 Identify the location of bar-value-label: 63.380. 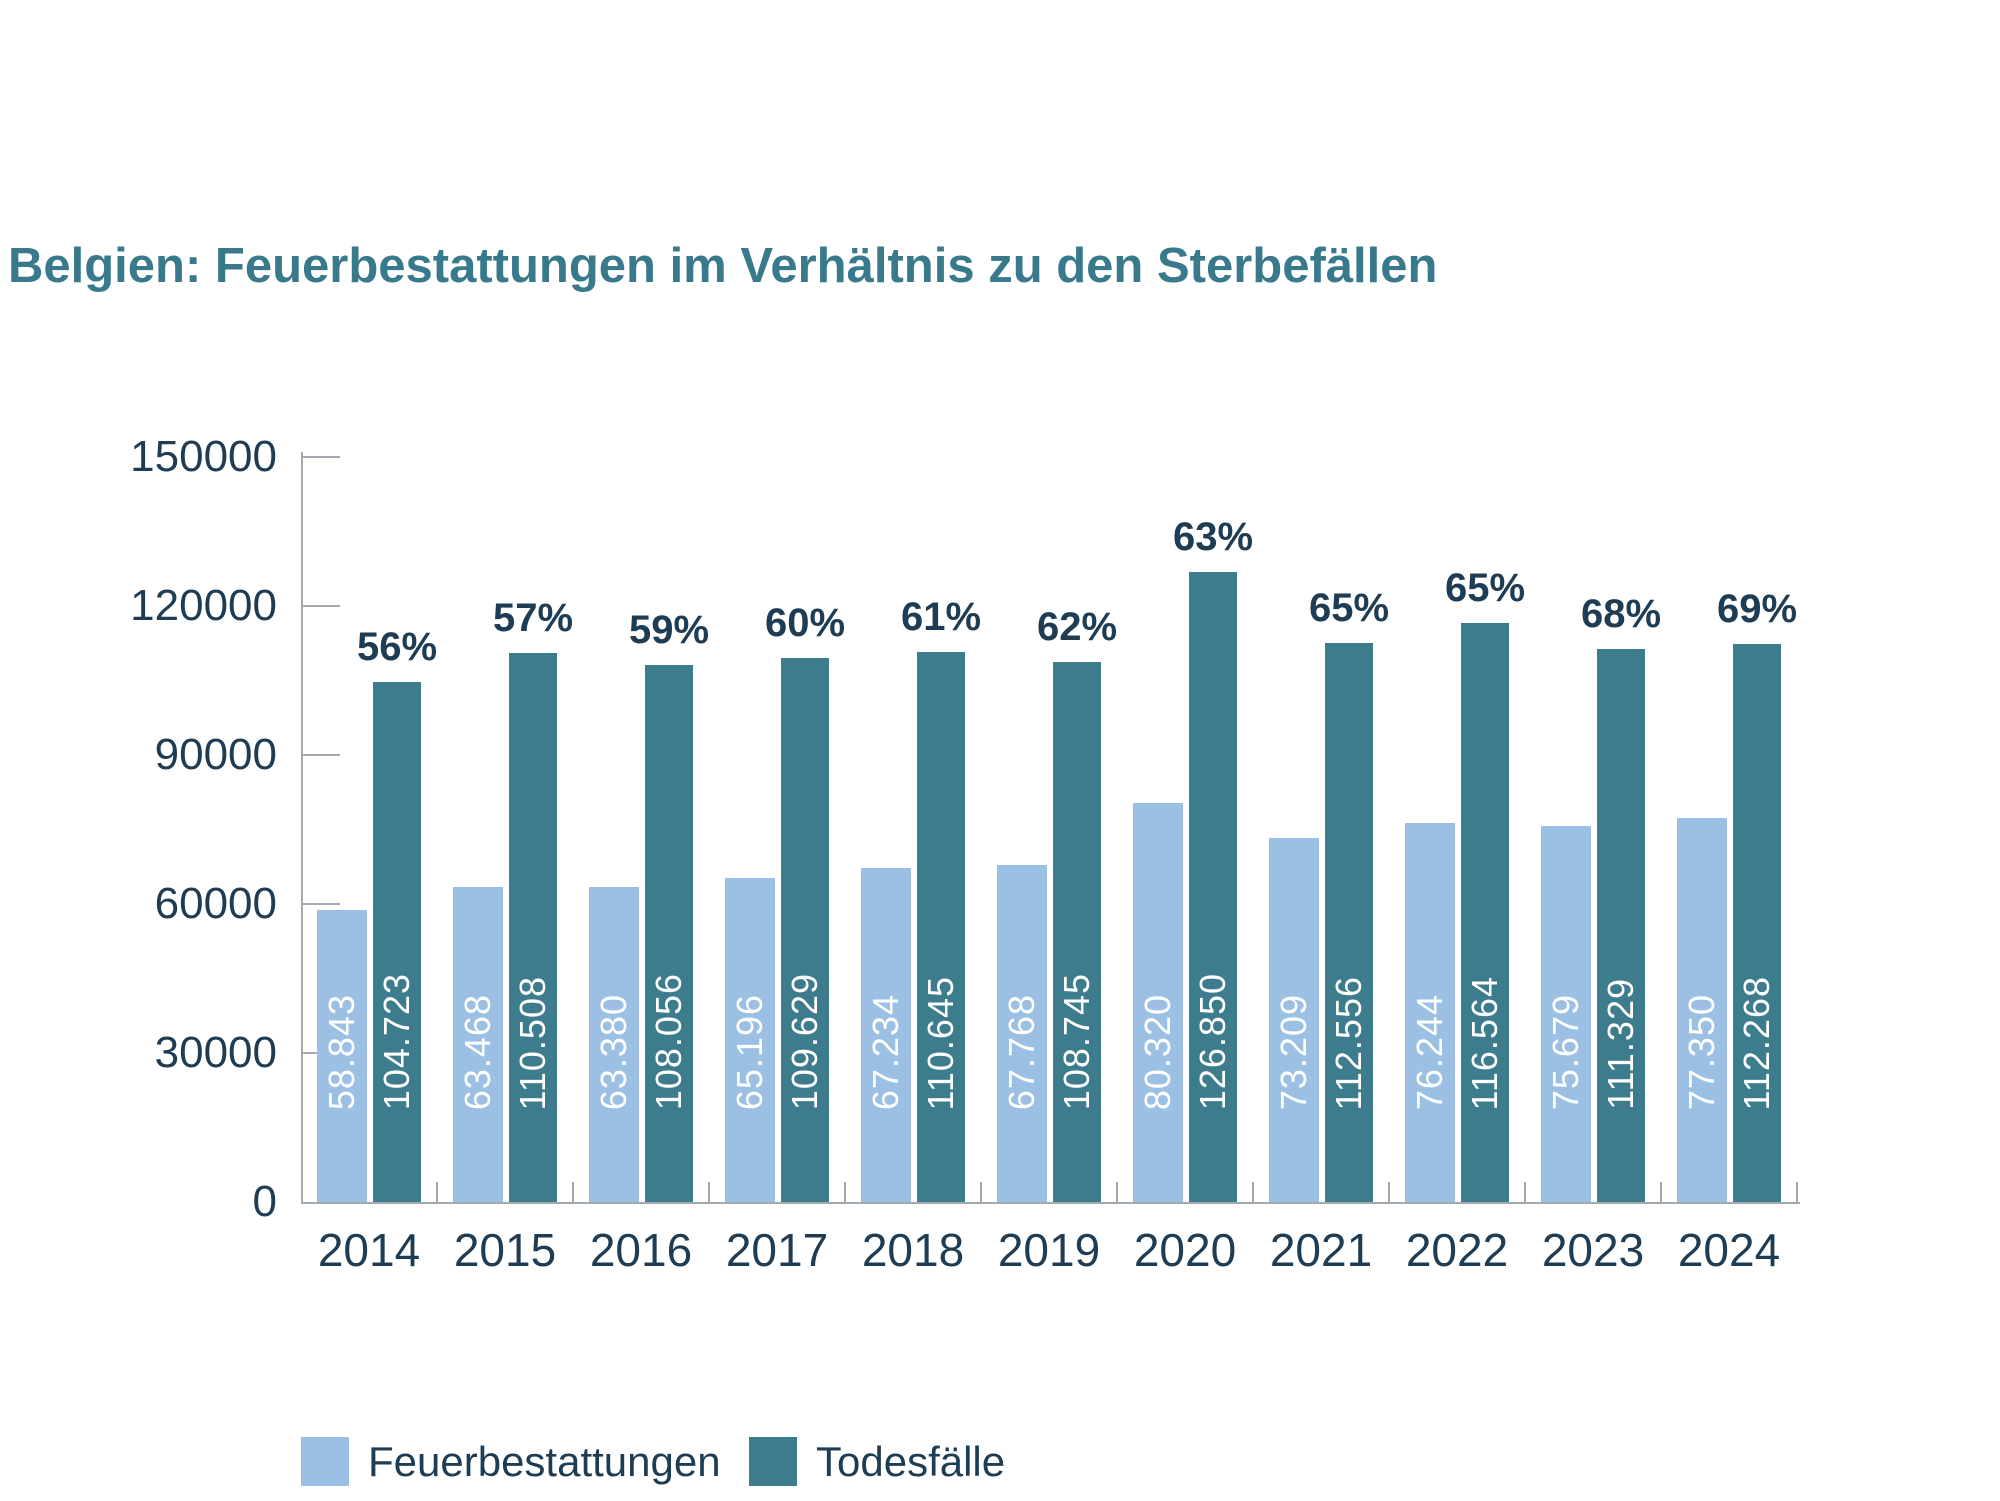
(613, 1051).